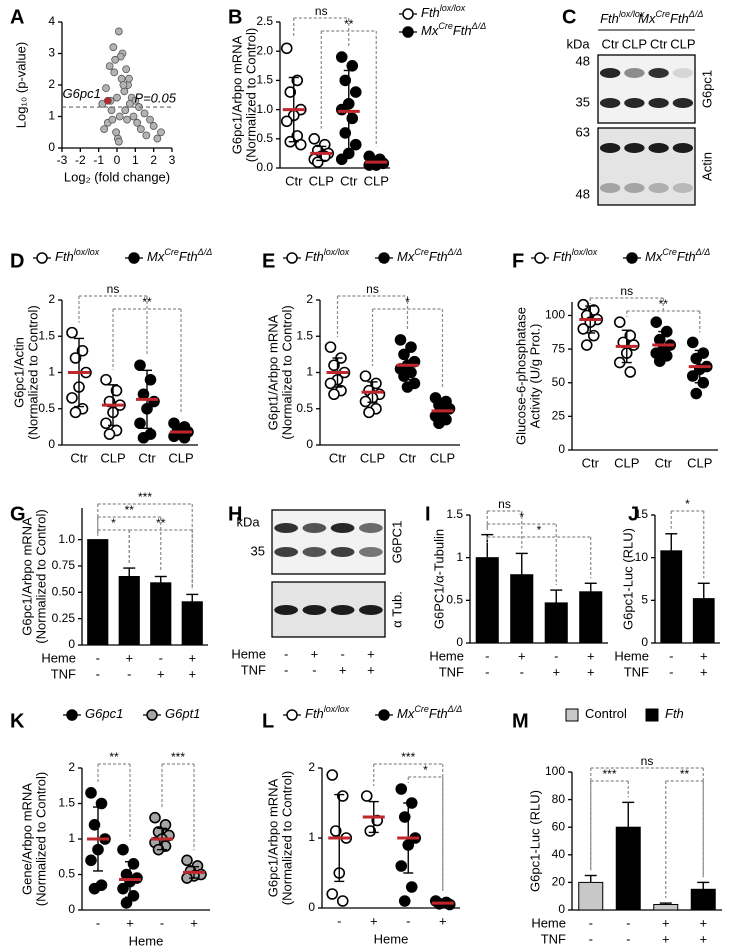 This screenshot has width=747, height=952. I want to click on legend-label: Control, so click(606, 713).